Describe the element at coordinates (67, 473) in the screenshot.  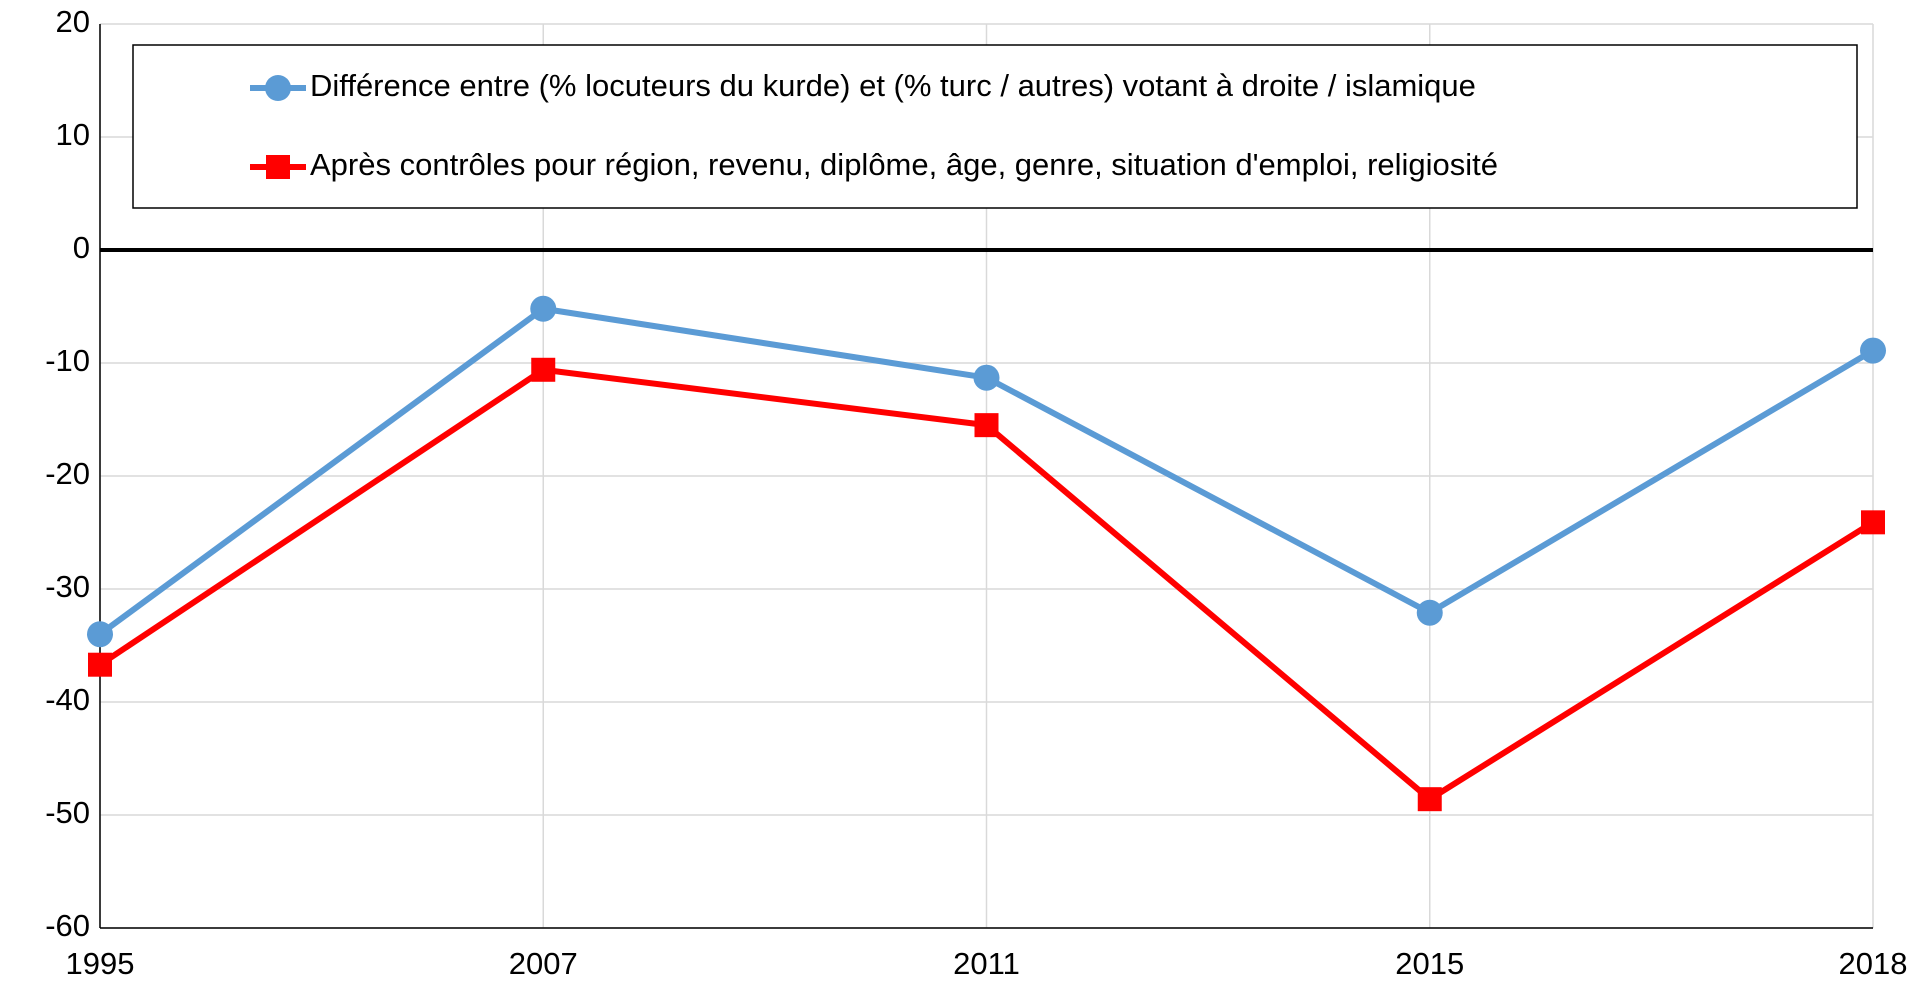
I see `y-tick-label: -20` at that location.